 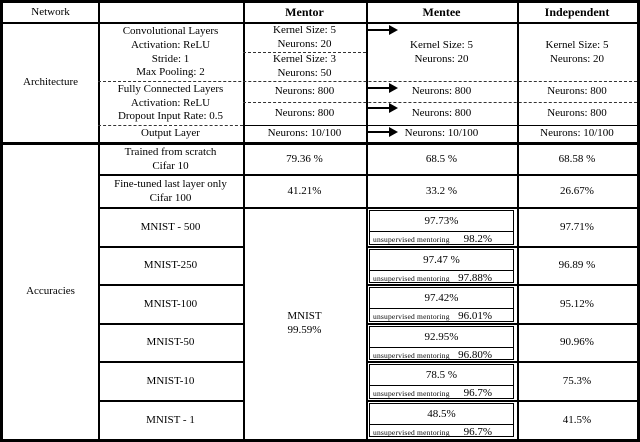 I want to click on independent-accuracy: 96.89 %, so click(x=577, y=265).